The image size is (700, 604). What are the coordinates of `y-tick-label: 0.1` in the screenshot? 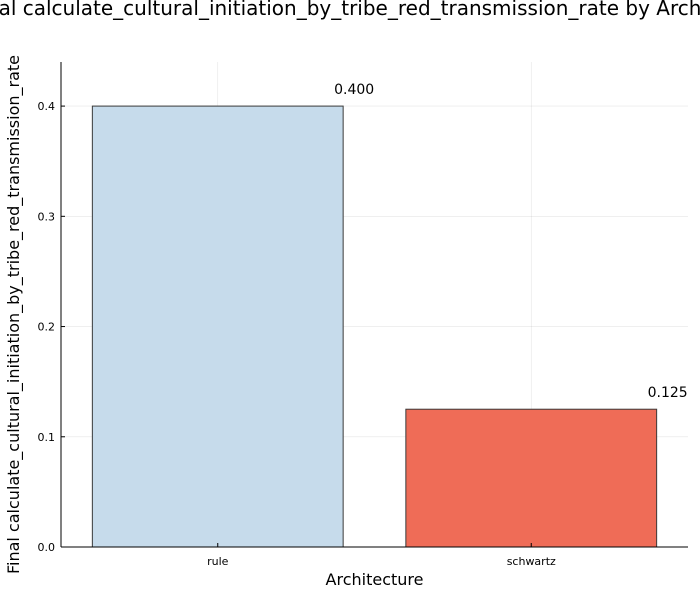 It's located at (47, 437).